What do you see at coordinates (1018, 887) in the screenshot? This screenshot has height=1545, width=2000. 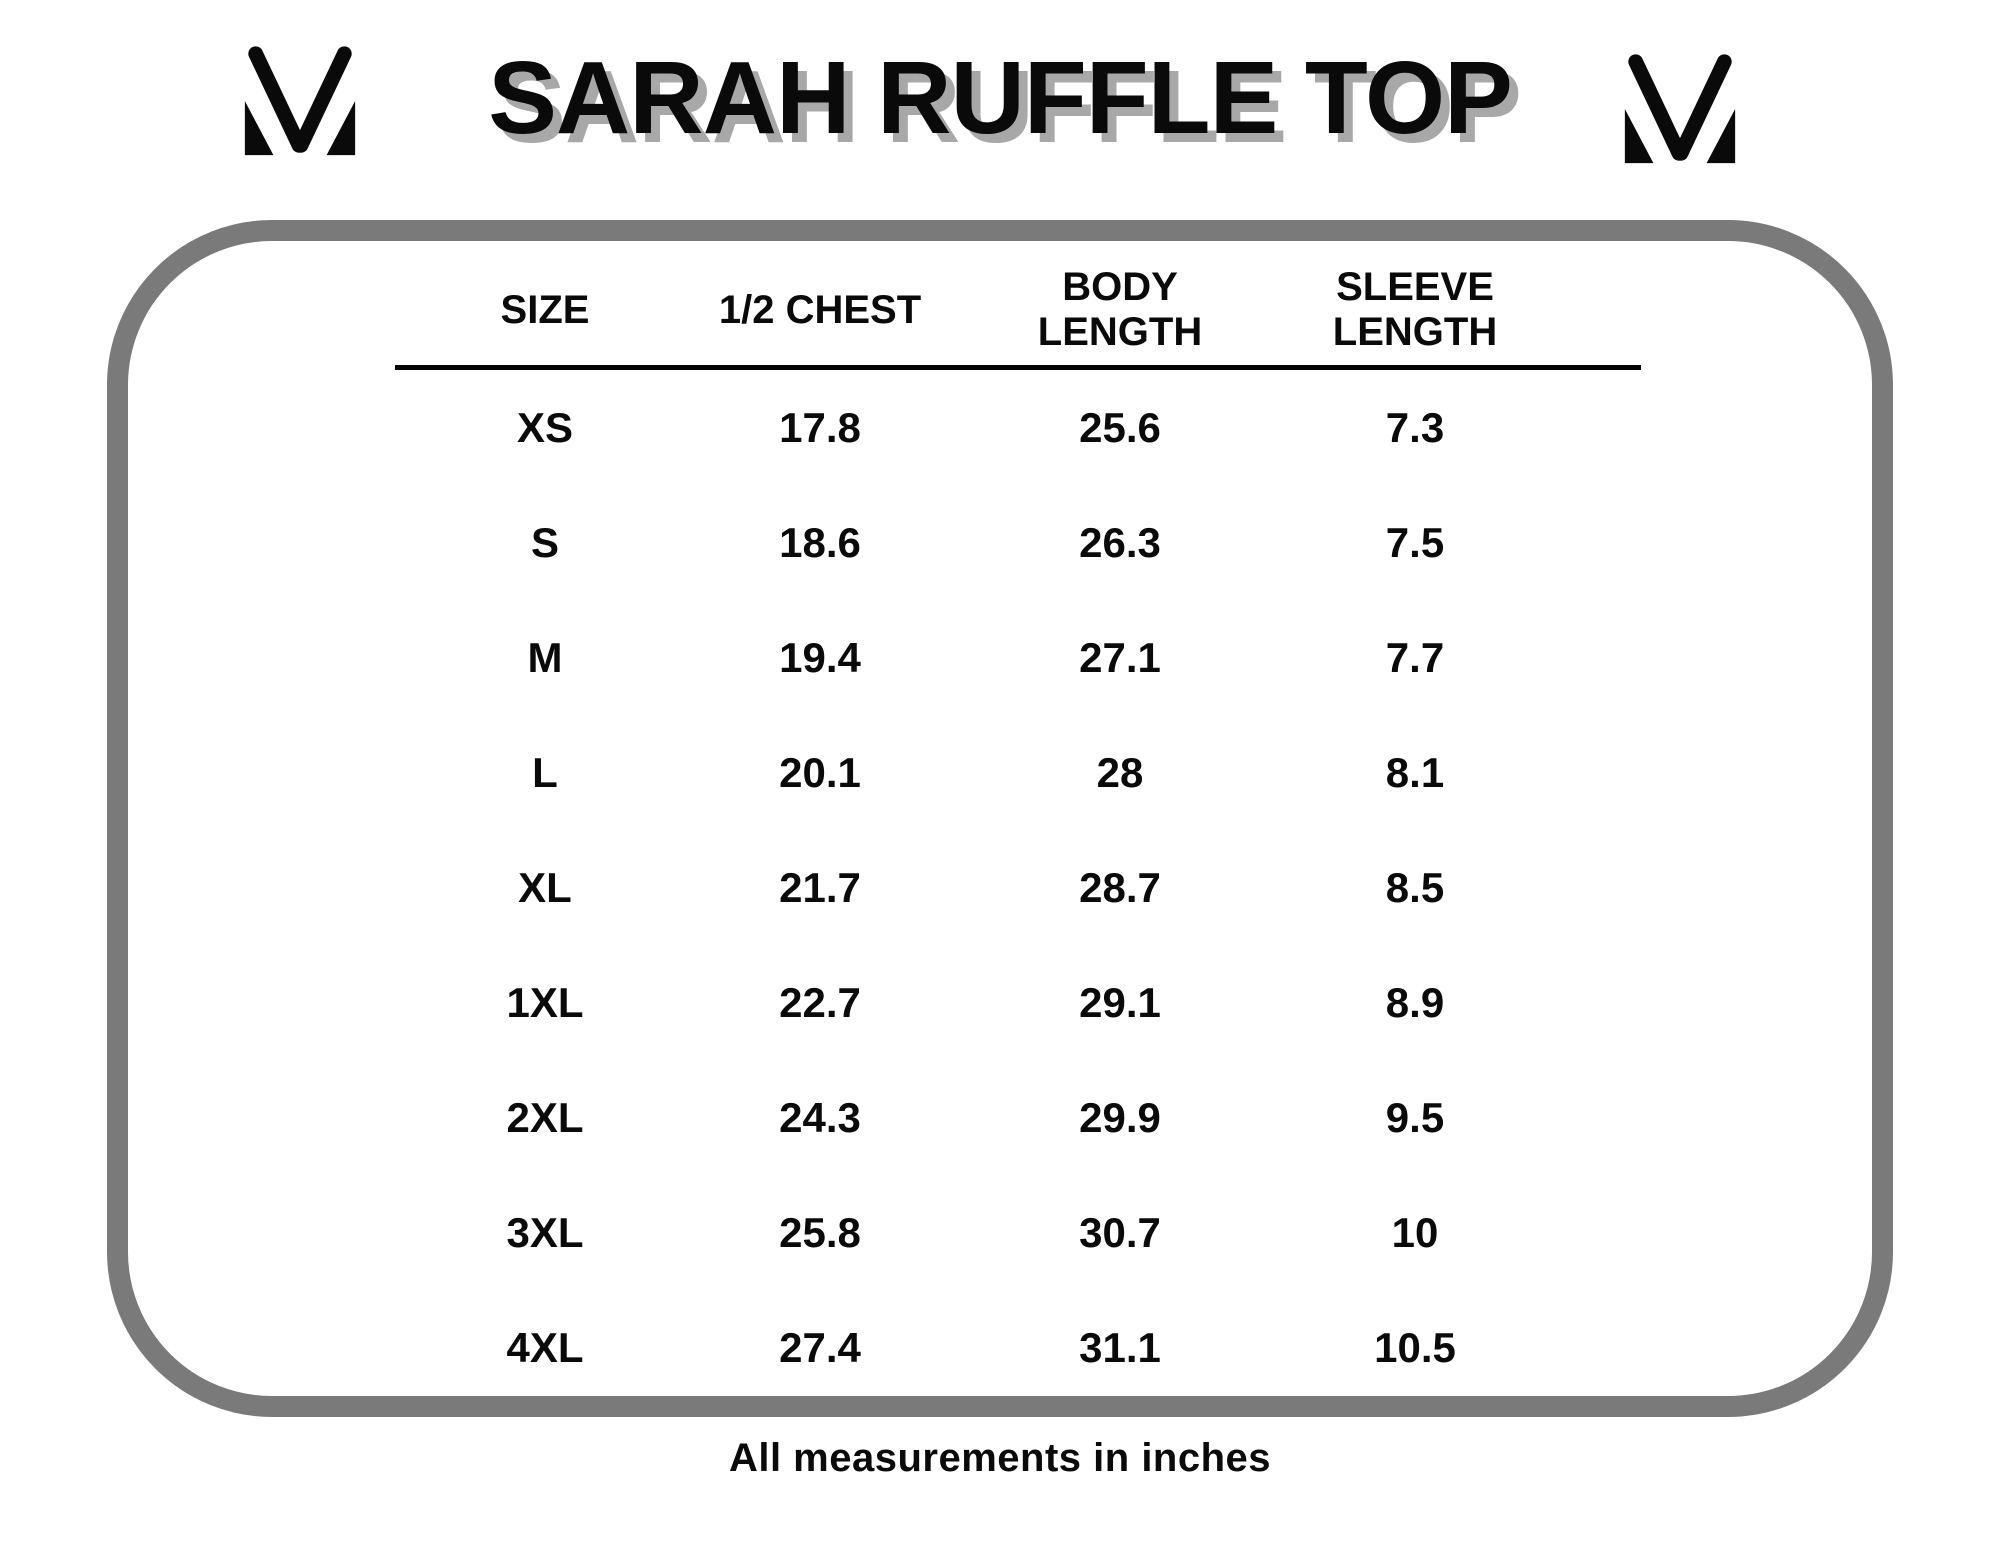 I see `table-row: XL 21.7 28.7 8.5` at bounding box center [1018, 887].